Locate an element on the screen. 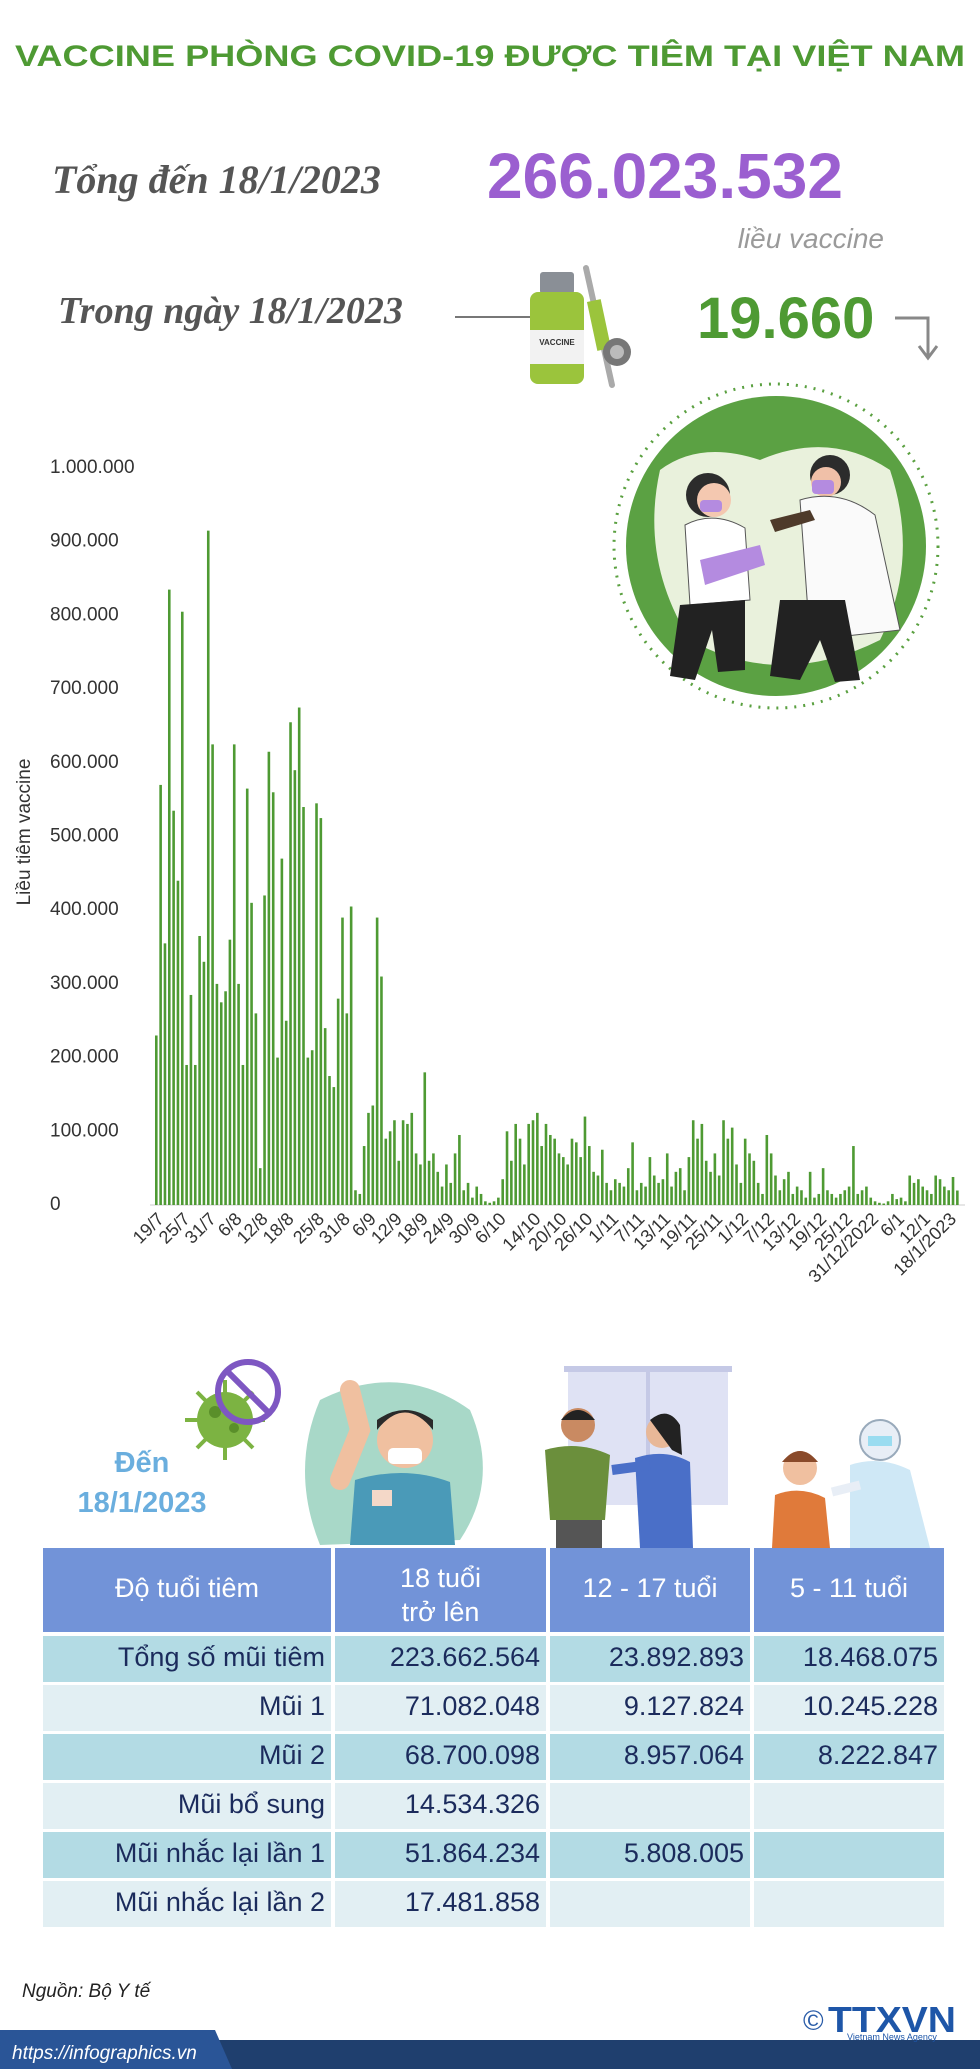 The height and width of the screenshot is (2069, 980). y-tick-label: 100.000 is located at coordinates (84, 1130).